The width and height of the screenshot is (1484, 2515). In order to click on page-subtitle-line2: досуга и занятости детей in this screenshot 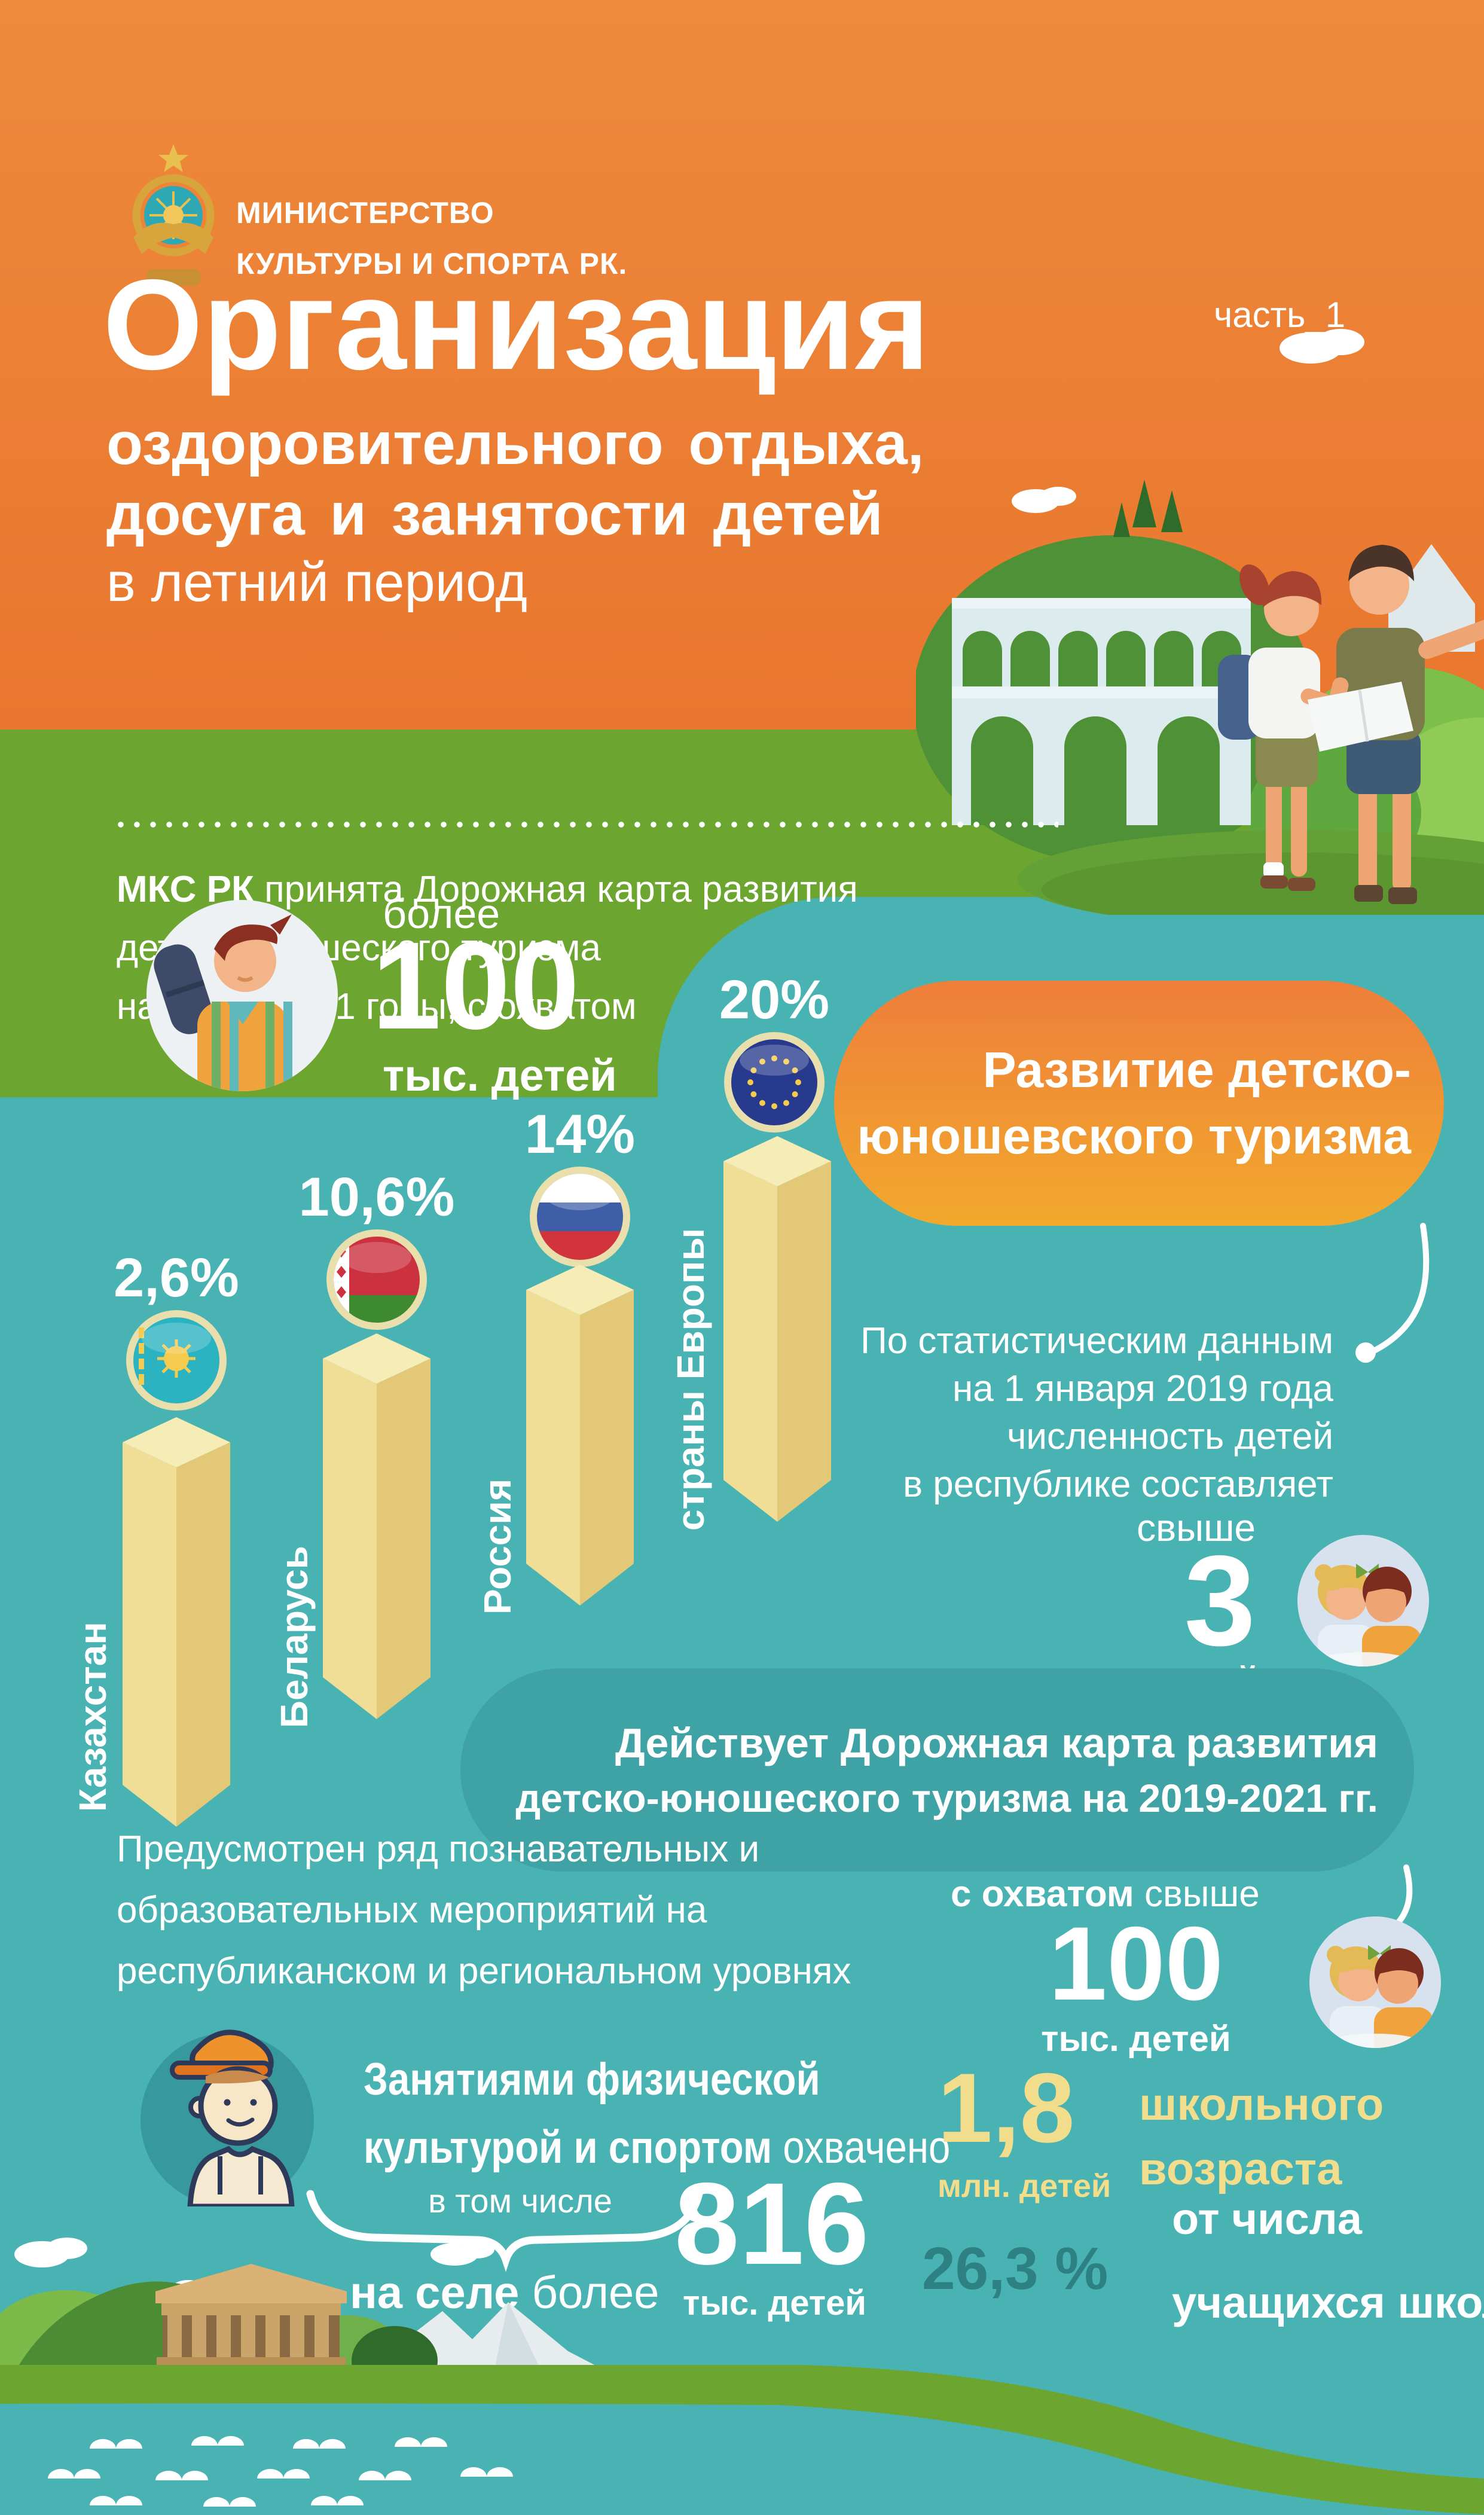, I will do `click(494, 514)`.